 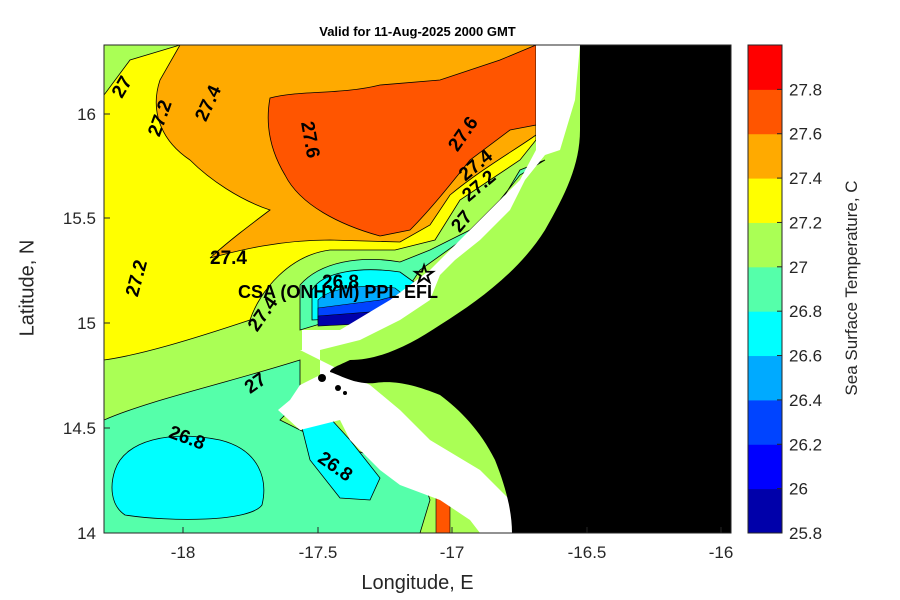 I want to click on sst-patch-26-6-west, so click(x=188, y=477).